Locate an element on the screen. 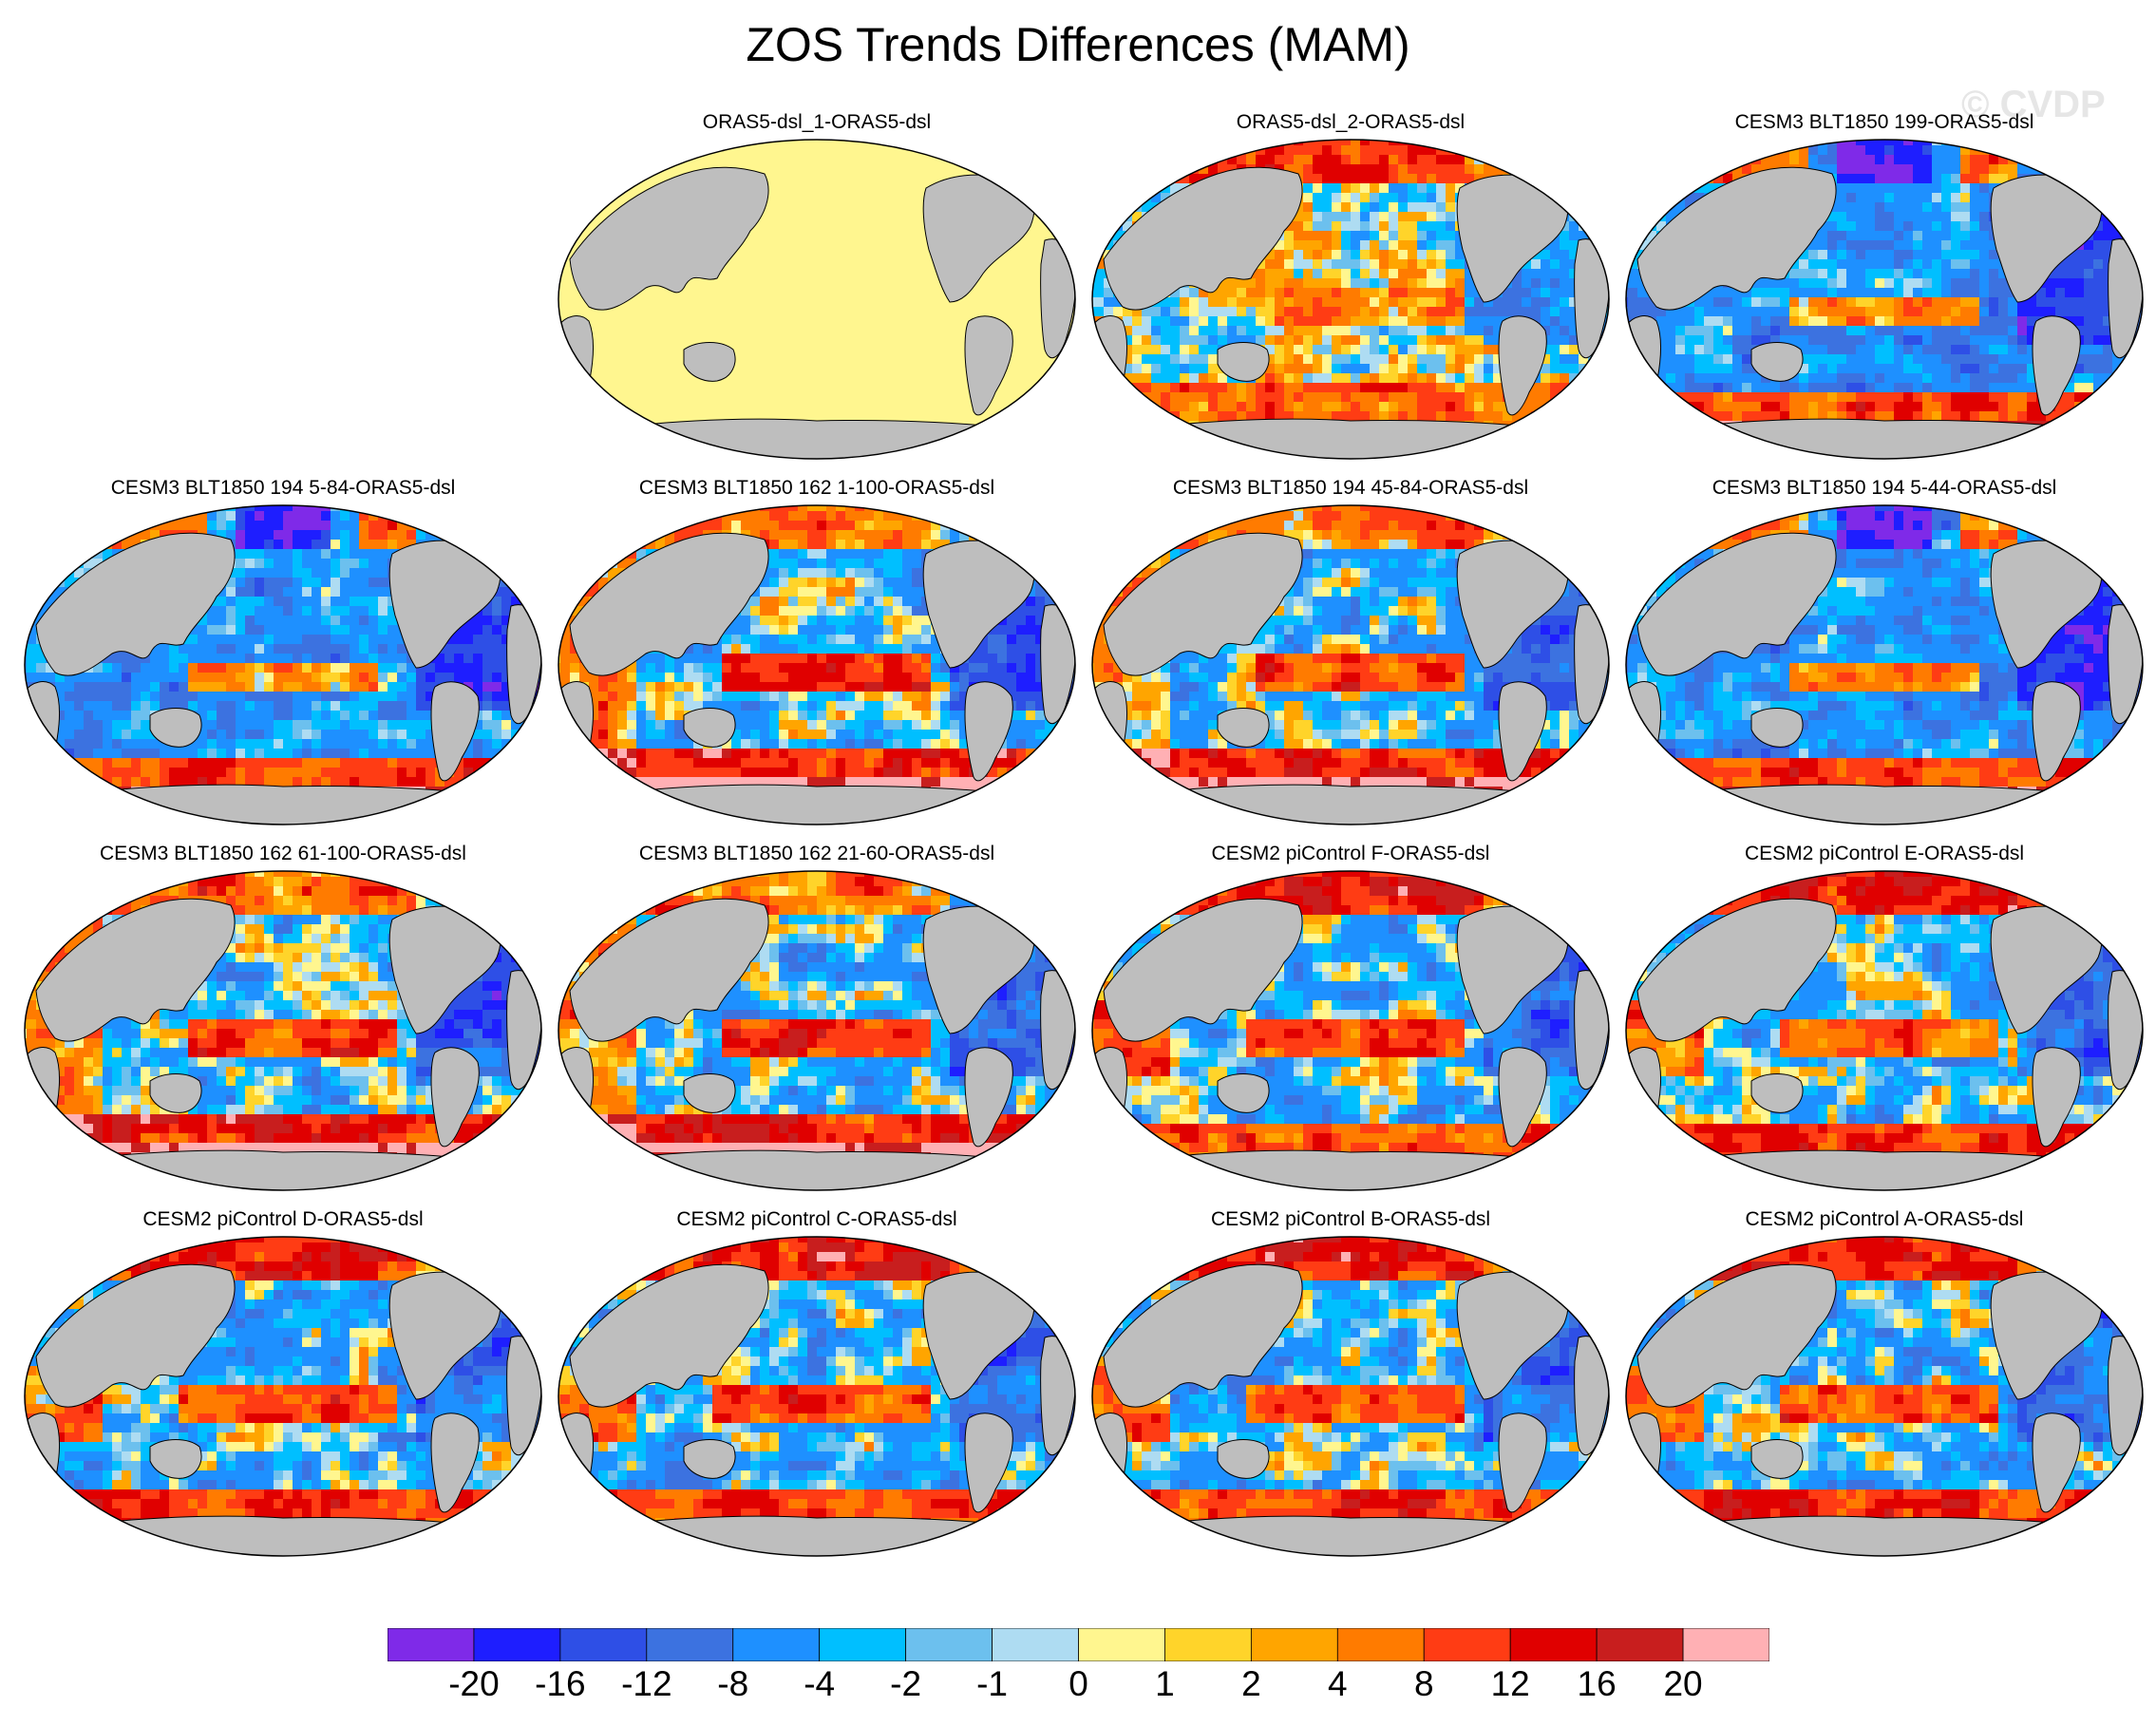 The height and width of the screenshot is (1726, 2156). map-panel: CESM2 piControl C-ORAS5-dsl is located at coordinates (817, 1391).